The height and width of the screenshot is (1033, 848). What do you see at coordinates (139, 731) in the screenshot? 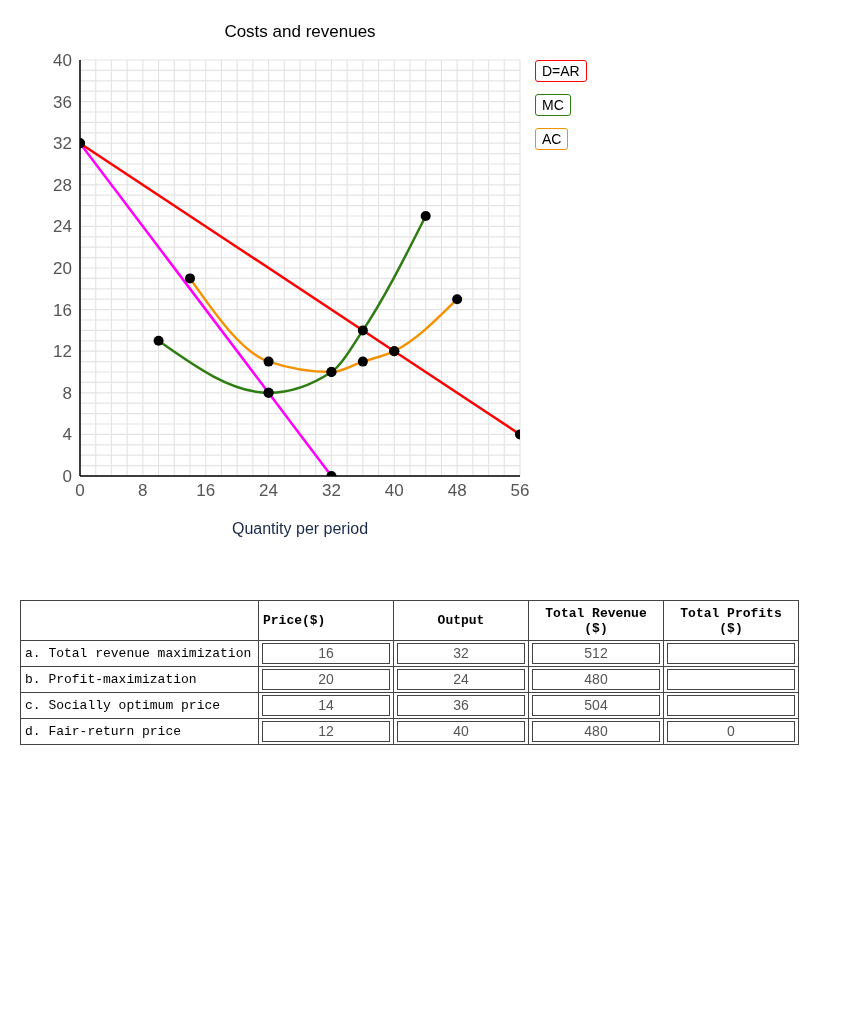
I see `y-tick-label: d. Fair-return price` at bounding box center [139, 731].